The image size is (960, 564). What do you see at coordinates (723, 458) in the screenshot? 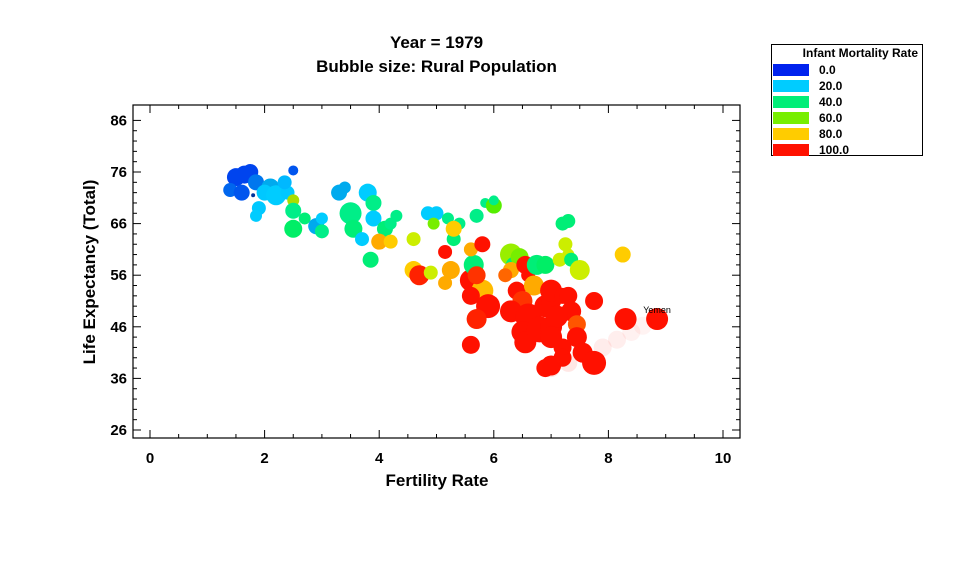
I see `x-tick-label: 10` at bounding box center [723, 458].